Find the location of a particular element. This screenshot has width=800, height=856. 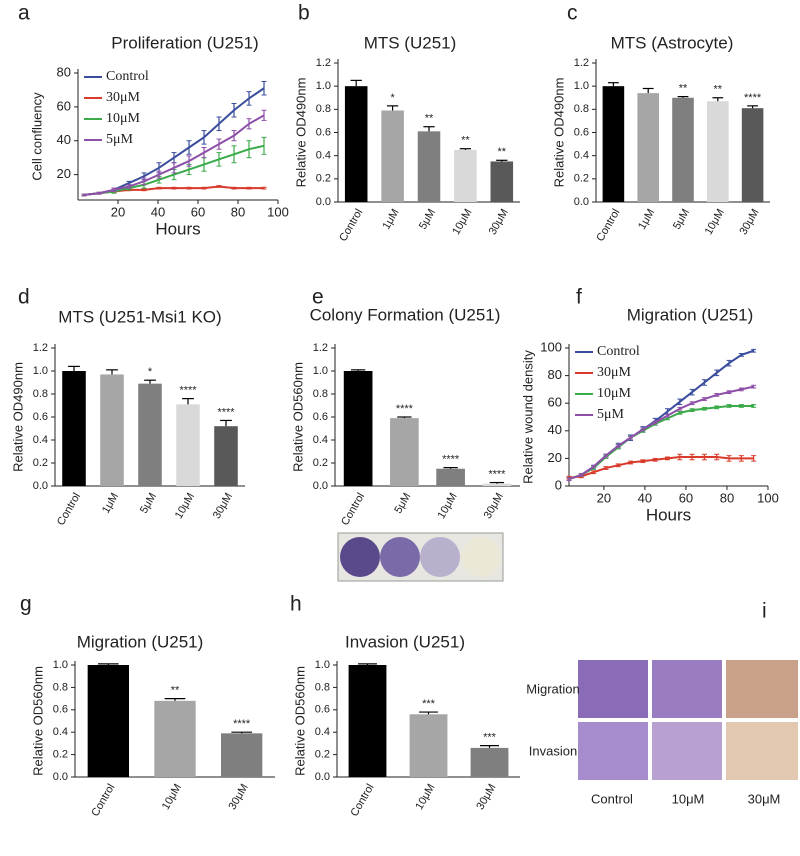

x-tick-label: 40 is located at coordinates (158, 211).